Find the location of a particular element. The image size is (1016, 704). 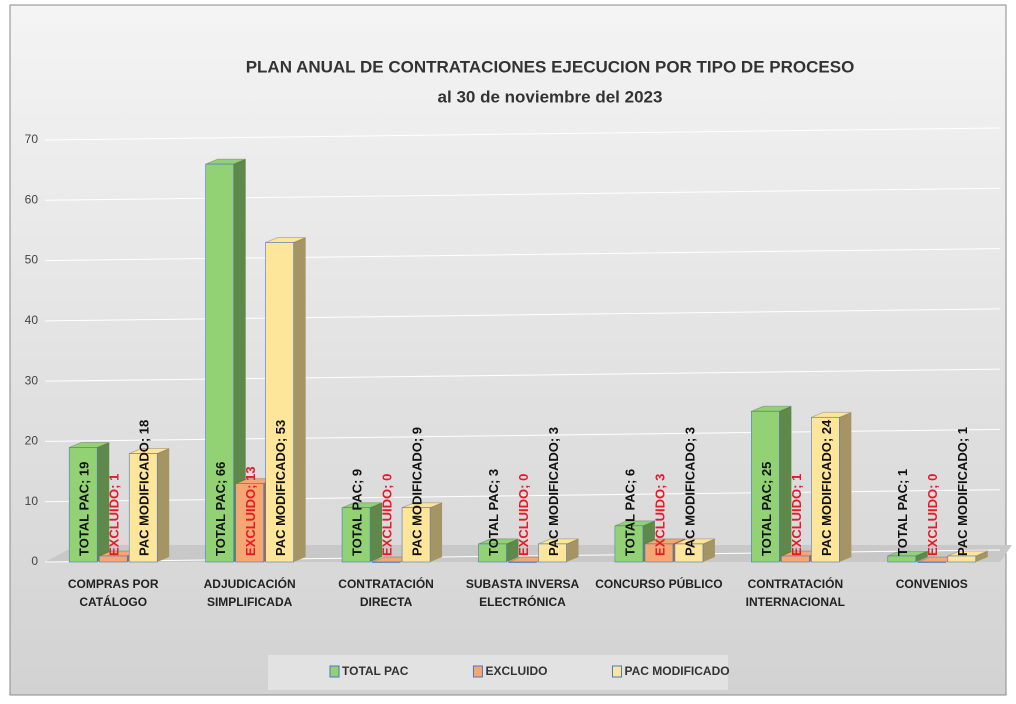

y-tick-label: 70 is located at coordinates (32, 139).